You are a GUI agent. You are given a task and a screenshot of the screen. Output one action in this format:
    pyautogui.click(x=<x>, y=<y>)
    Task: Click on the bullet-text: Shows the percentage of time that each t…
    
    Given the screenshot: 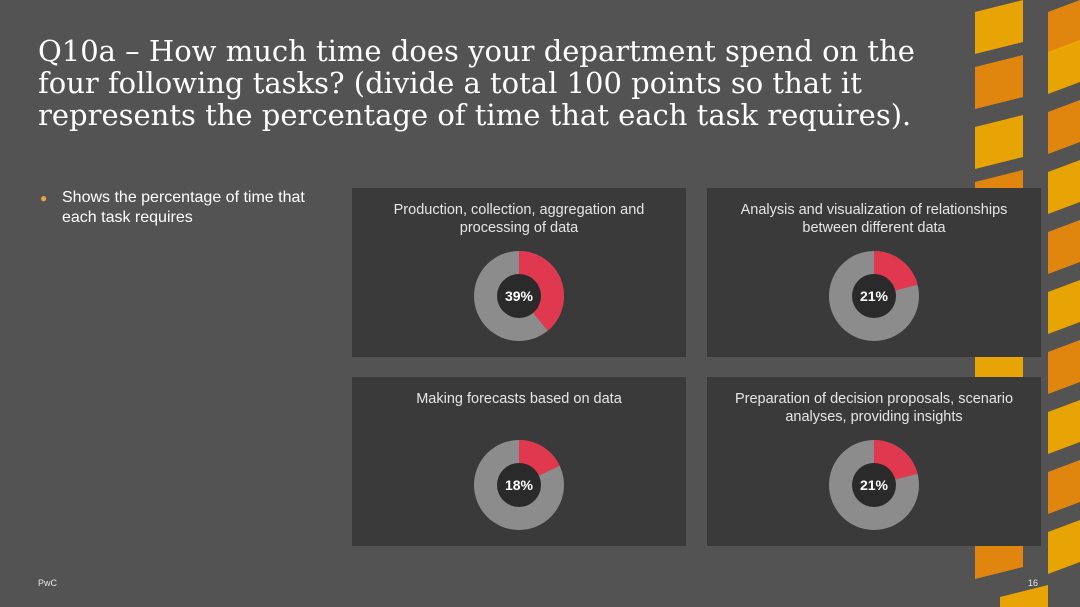 What is the action you would take?
    pyautogui.click(x=183, y=207)
    